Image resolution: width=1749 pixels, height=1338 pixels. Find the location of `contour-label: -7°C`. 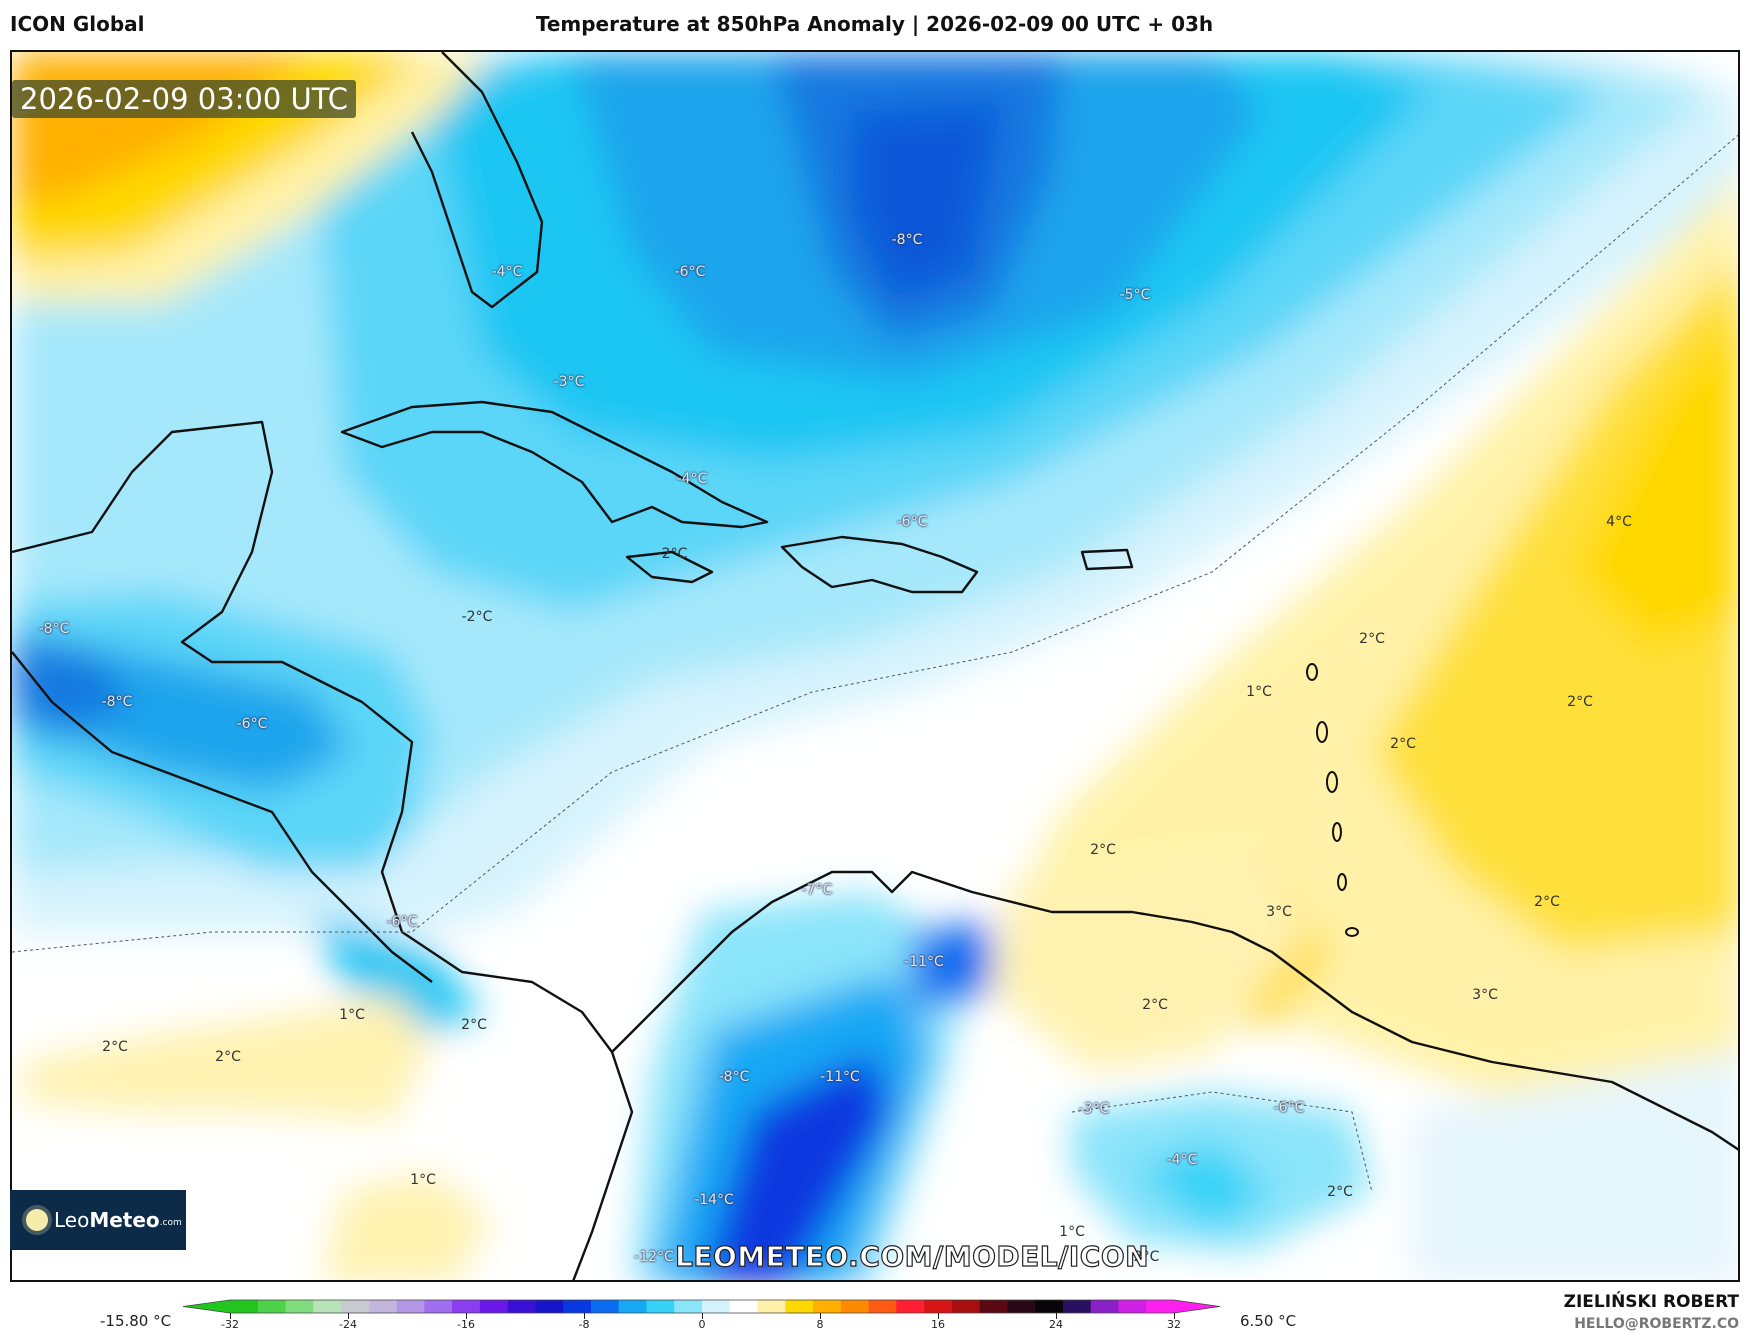

contour-label: -7°C is located at coordinates (817, 890).